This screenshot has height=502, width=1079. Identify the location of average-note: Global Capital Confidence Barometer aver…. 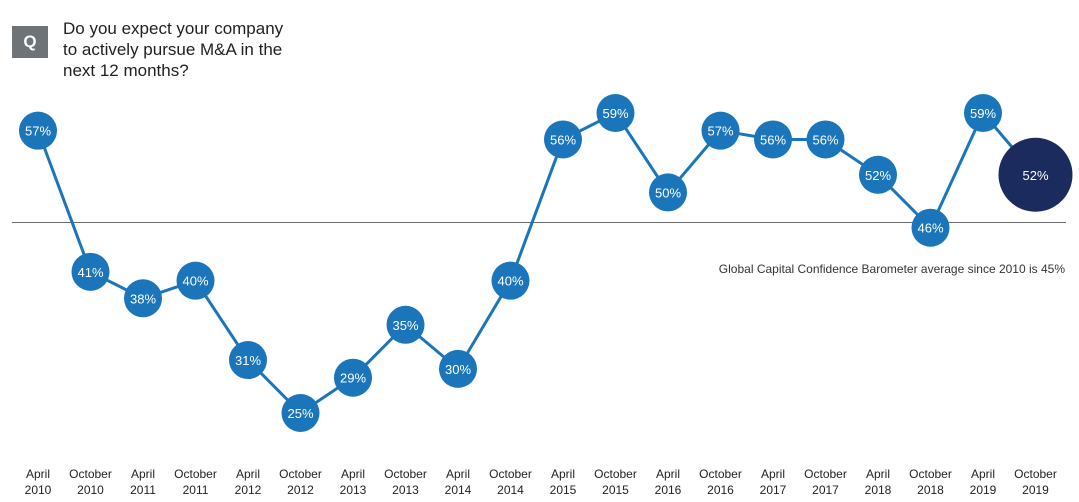
(891, 269).